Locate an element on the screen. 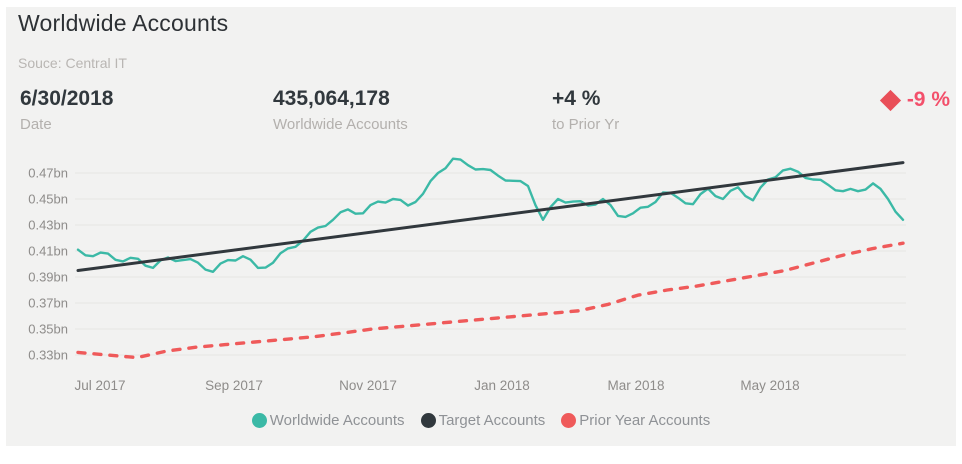  kpi-to-prior-yr: +4 % to Prior Yr is located at coordinates (585, 110).